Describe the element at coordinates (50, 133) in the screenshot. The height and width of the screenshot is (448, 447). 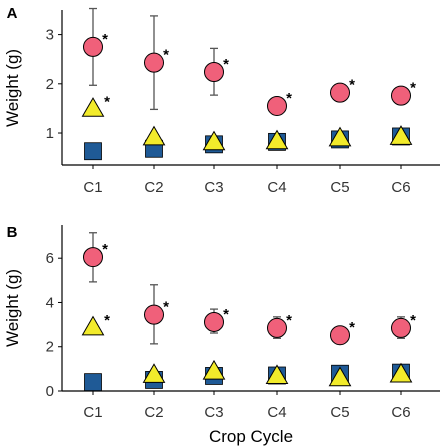
I see `y-tick-label: 1` at that location.